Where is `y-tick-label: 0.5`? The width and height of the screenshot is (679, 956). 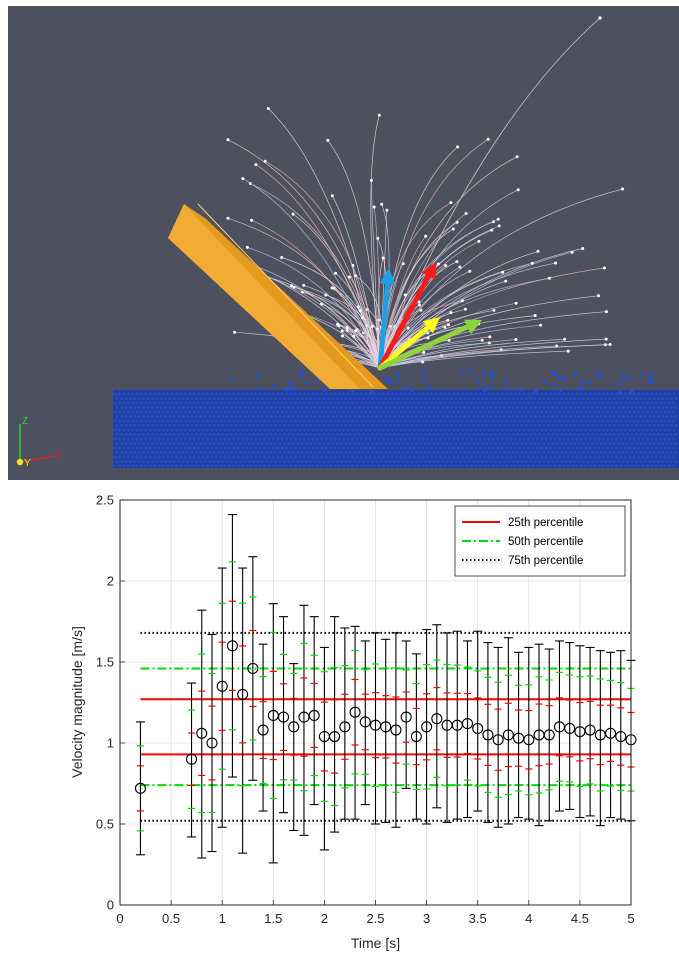
y-tick-label: 0.5 is located at coordinates (105, 824).